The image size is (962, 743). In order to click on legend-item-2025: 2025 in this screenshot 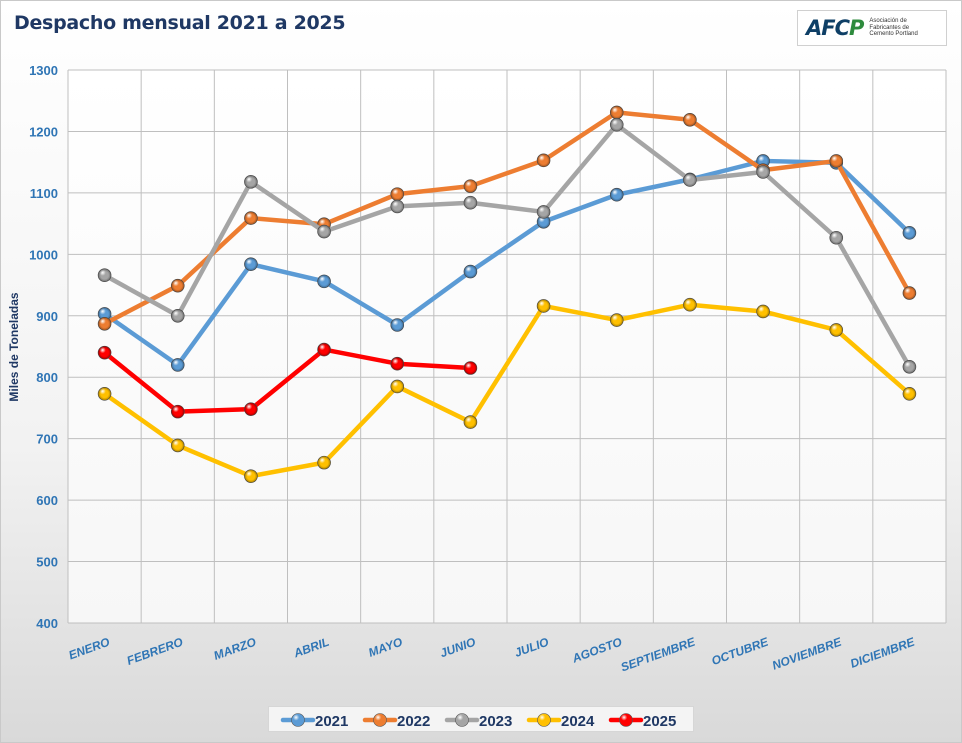, I will do `click(642, 721)`.